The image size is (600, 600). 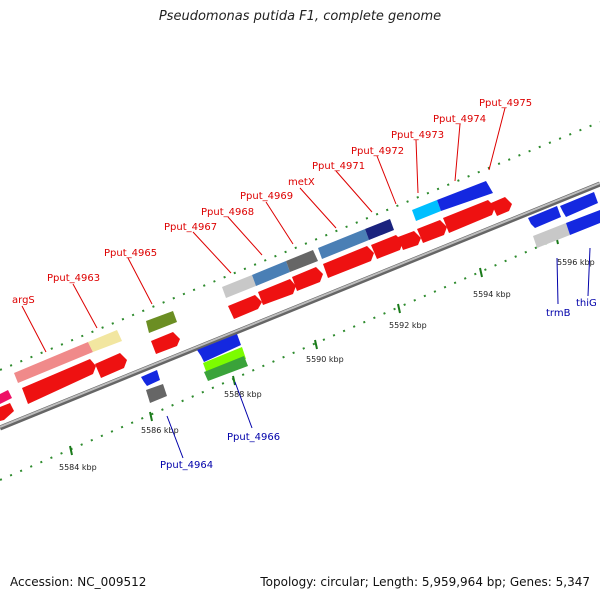 What do you see at coordinates (161, 322) in the screenshot?
I see `feature-pput4965-gene` at bounding box center [161, 322].